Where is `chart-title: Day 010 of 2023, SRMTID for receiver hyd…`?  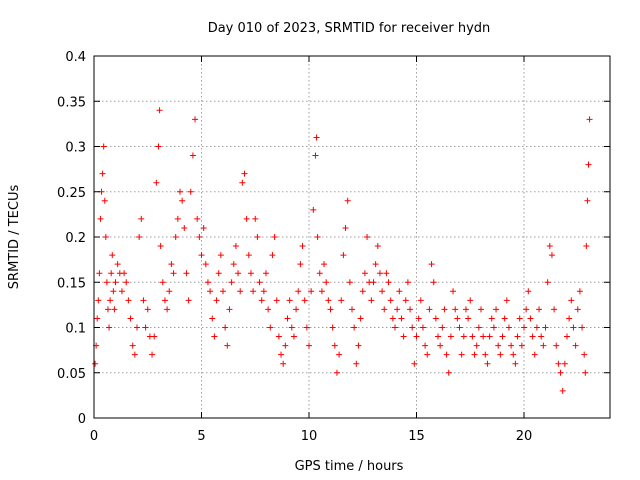 chart-title: Day 010 of 2023, SRMTID for receiver hyd… is located at coordinates (349, 28).